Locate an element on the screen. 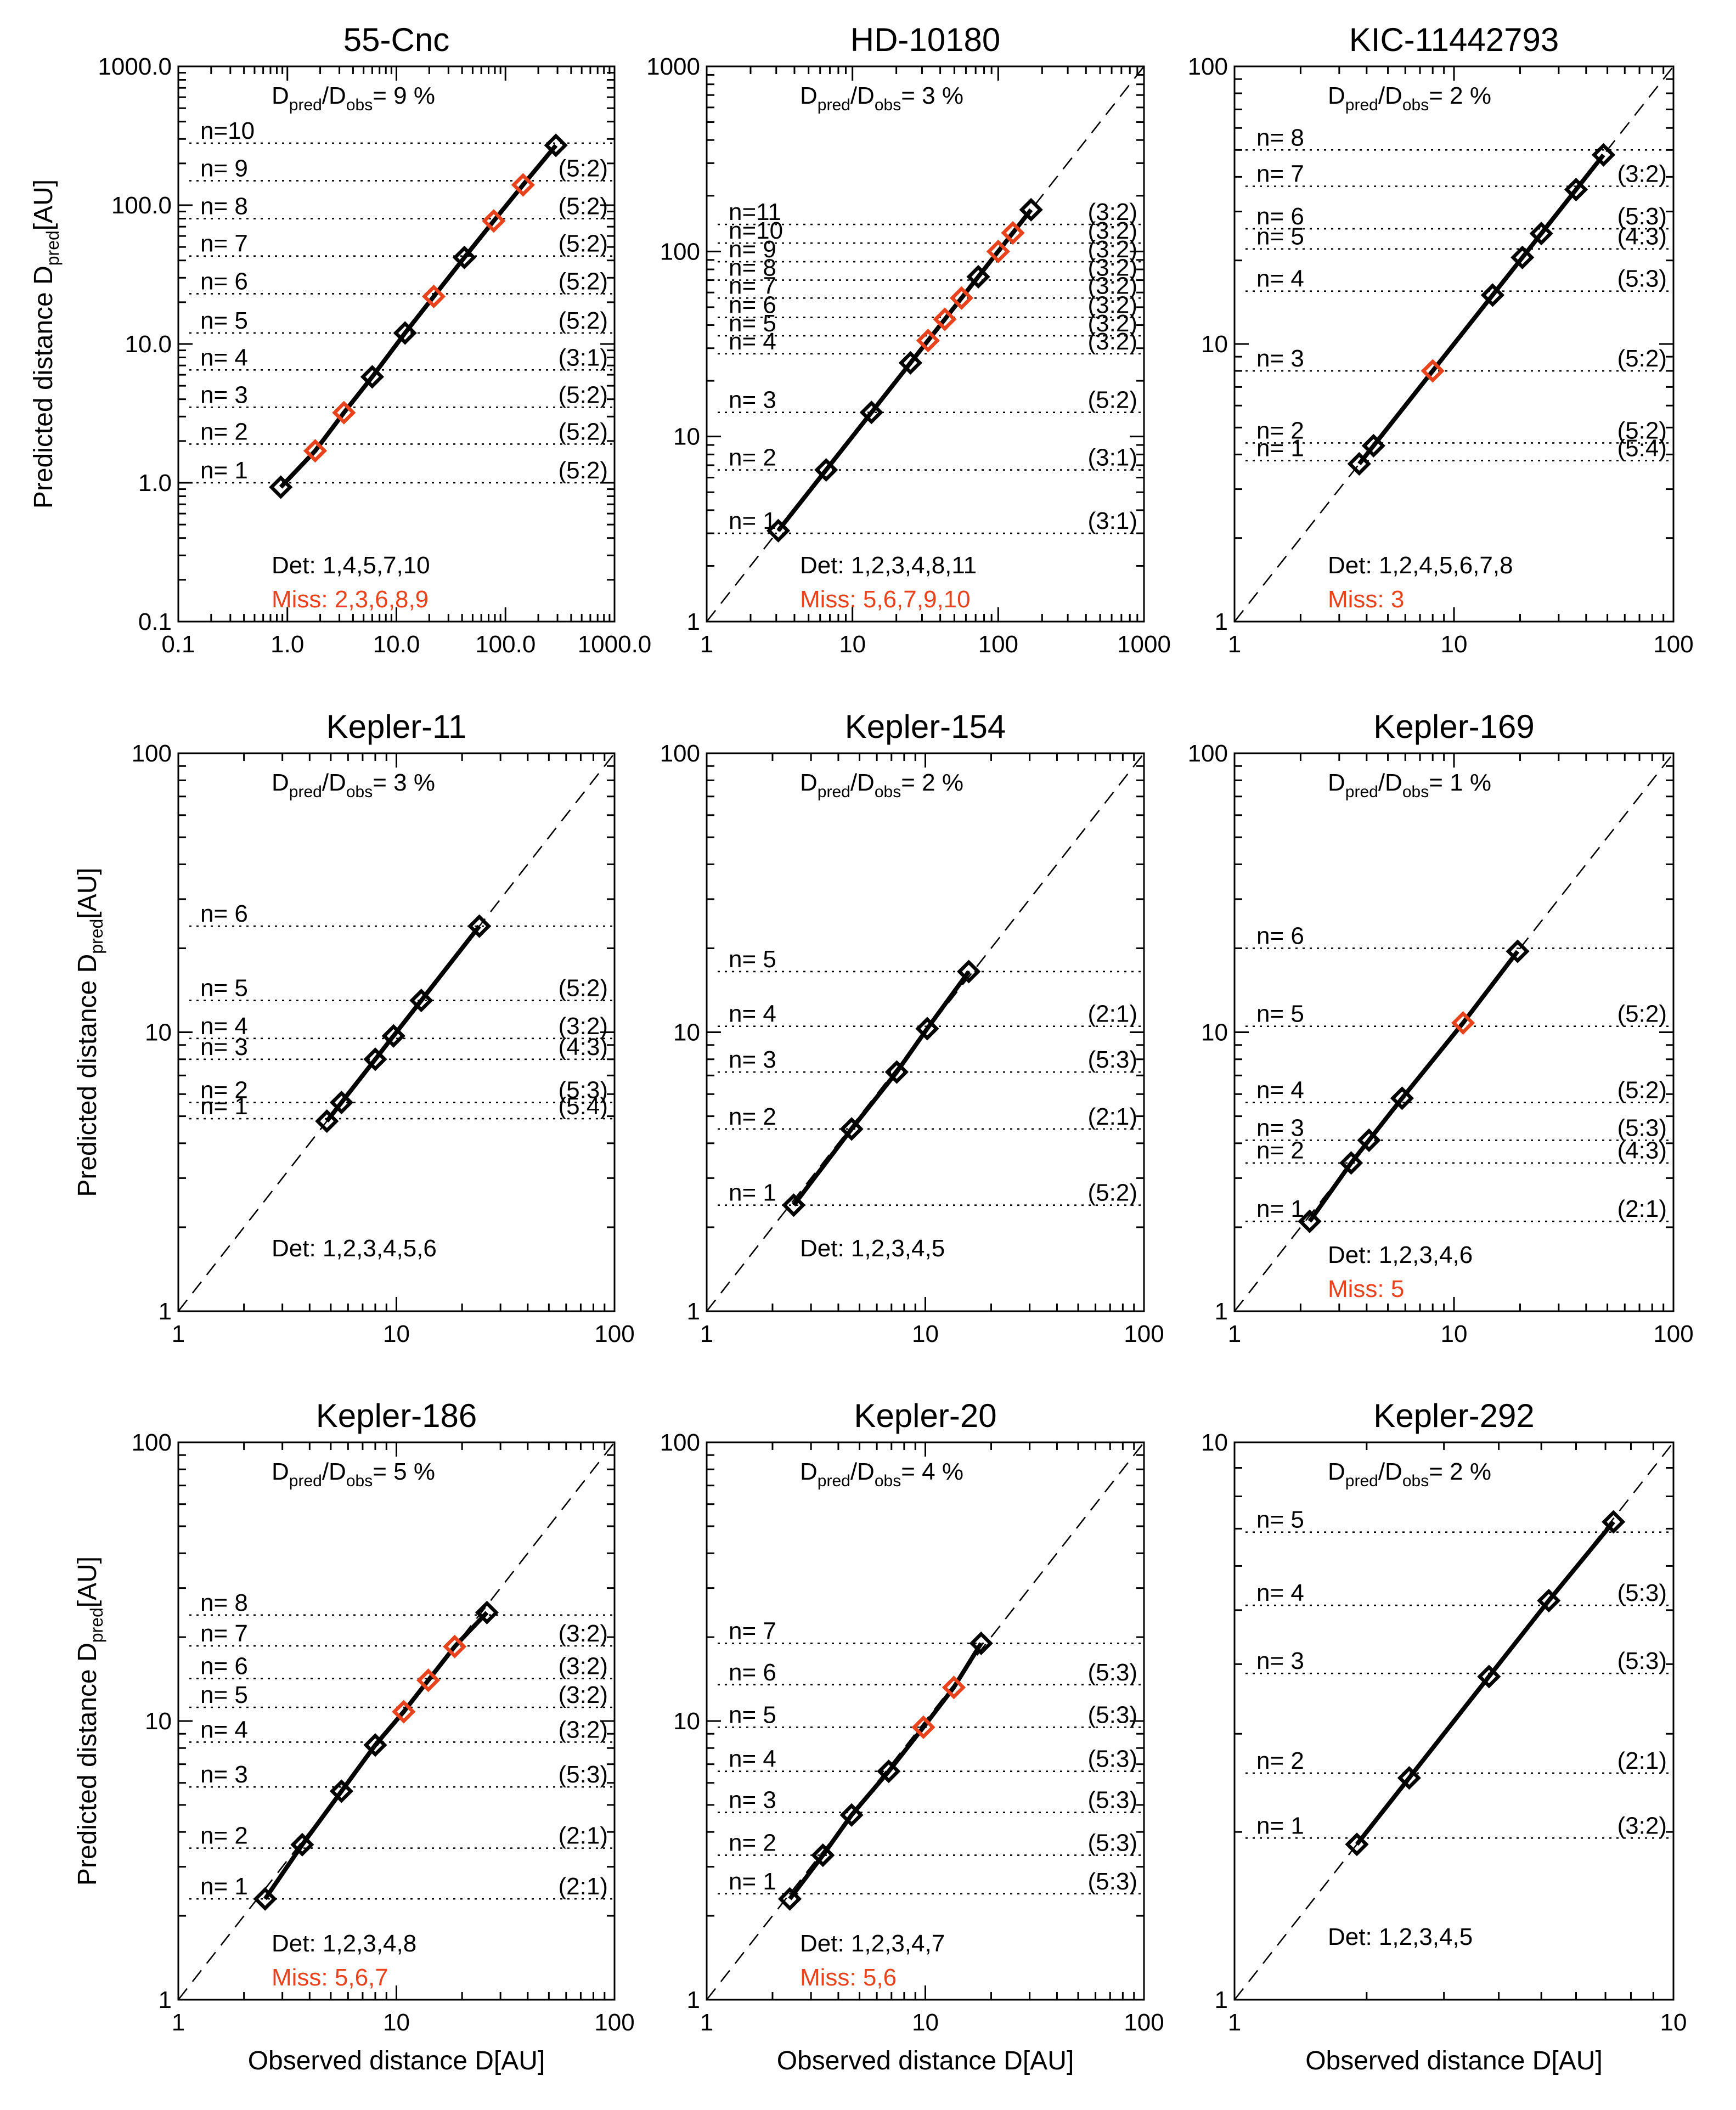 The width and height of the screenshot is (1736, 2110). y-tick-label: 1000 is located at coordinates (673, 66).